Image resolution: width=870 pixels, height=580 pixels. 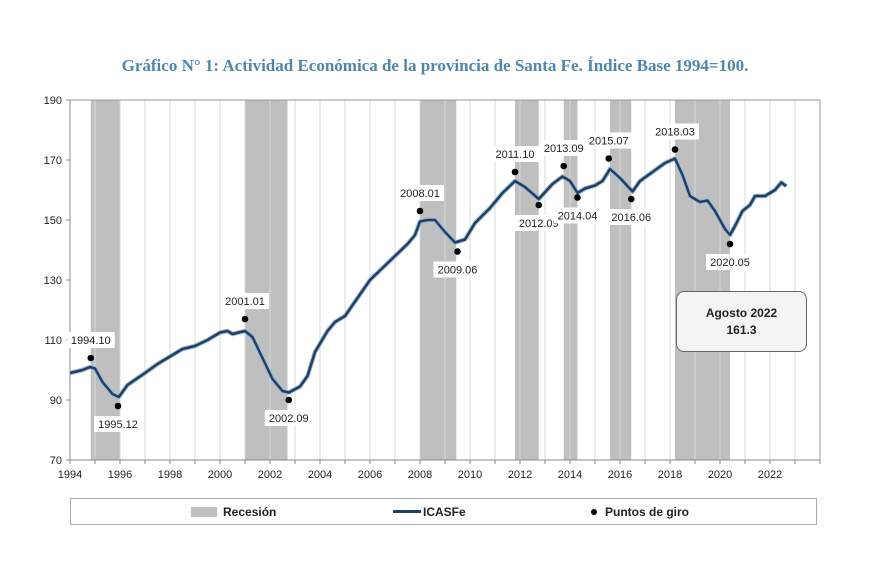 I want to click on legend-item-points: Puntos de giro, so click(x=640, y=512).